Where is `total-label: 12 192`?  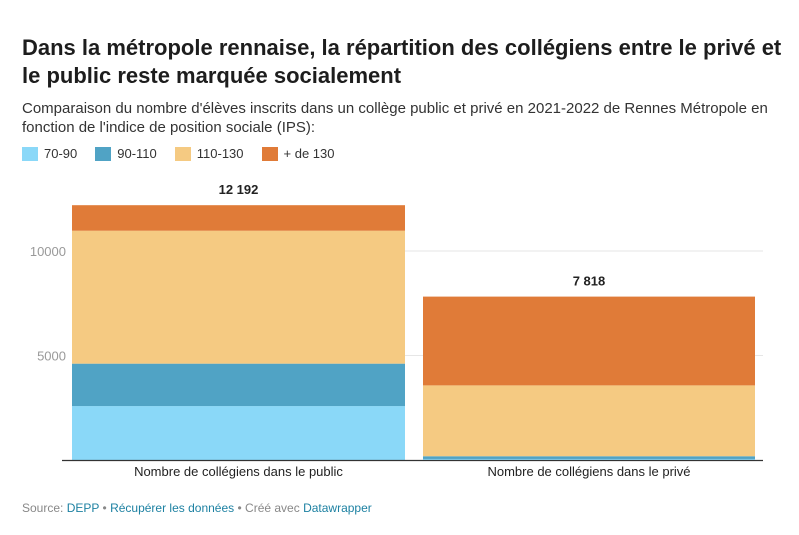 total-label: 12 192 is located at coordinates (239, 189).